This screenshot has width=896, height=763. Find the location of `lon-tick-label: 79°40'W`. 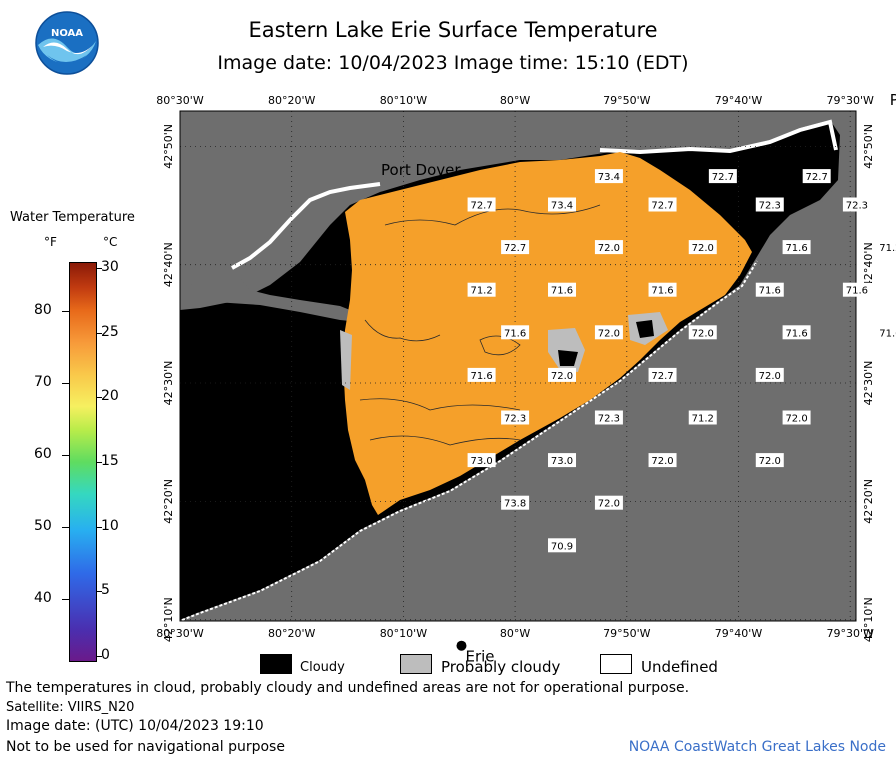

lon-tick-label: 79°40'W is located at coordinates (739, 100).